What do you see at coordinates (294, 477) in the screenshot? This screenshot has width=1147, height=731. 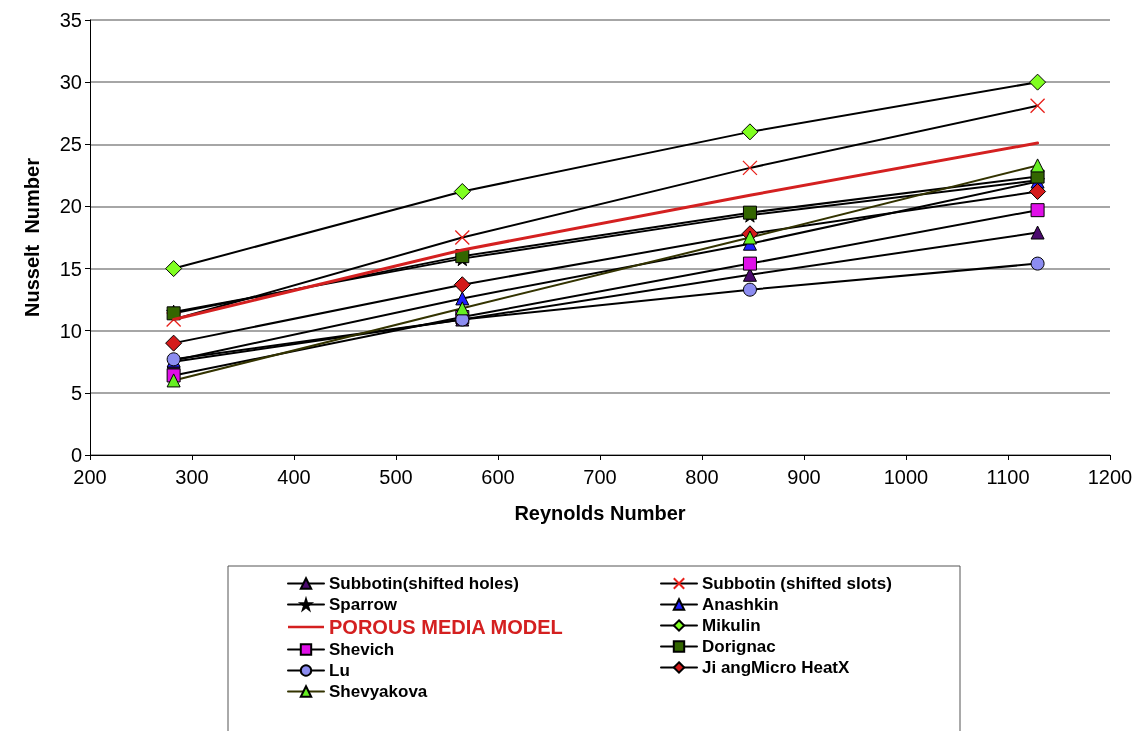 I see `x-tick-label: 400` at bounding box center [294, 477].